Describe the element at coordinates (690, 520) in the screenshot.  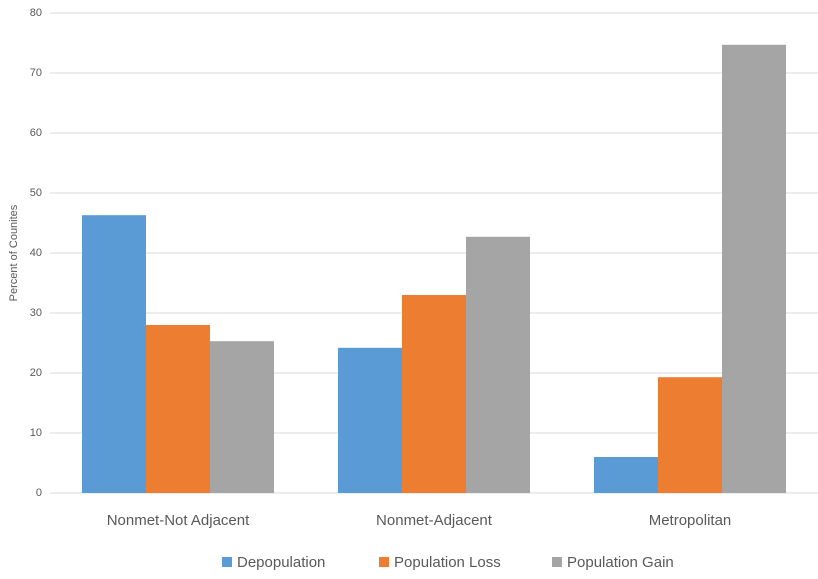
I see `x-tick-label: Metropolitan` at that location.